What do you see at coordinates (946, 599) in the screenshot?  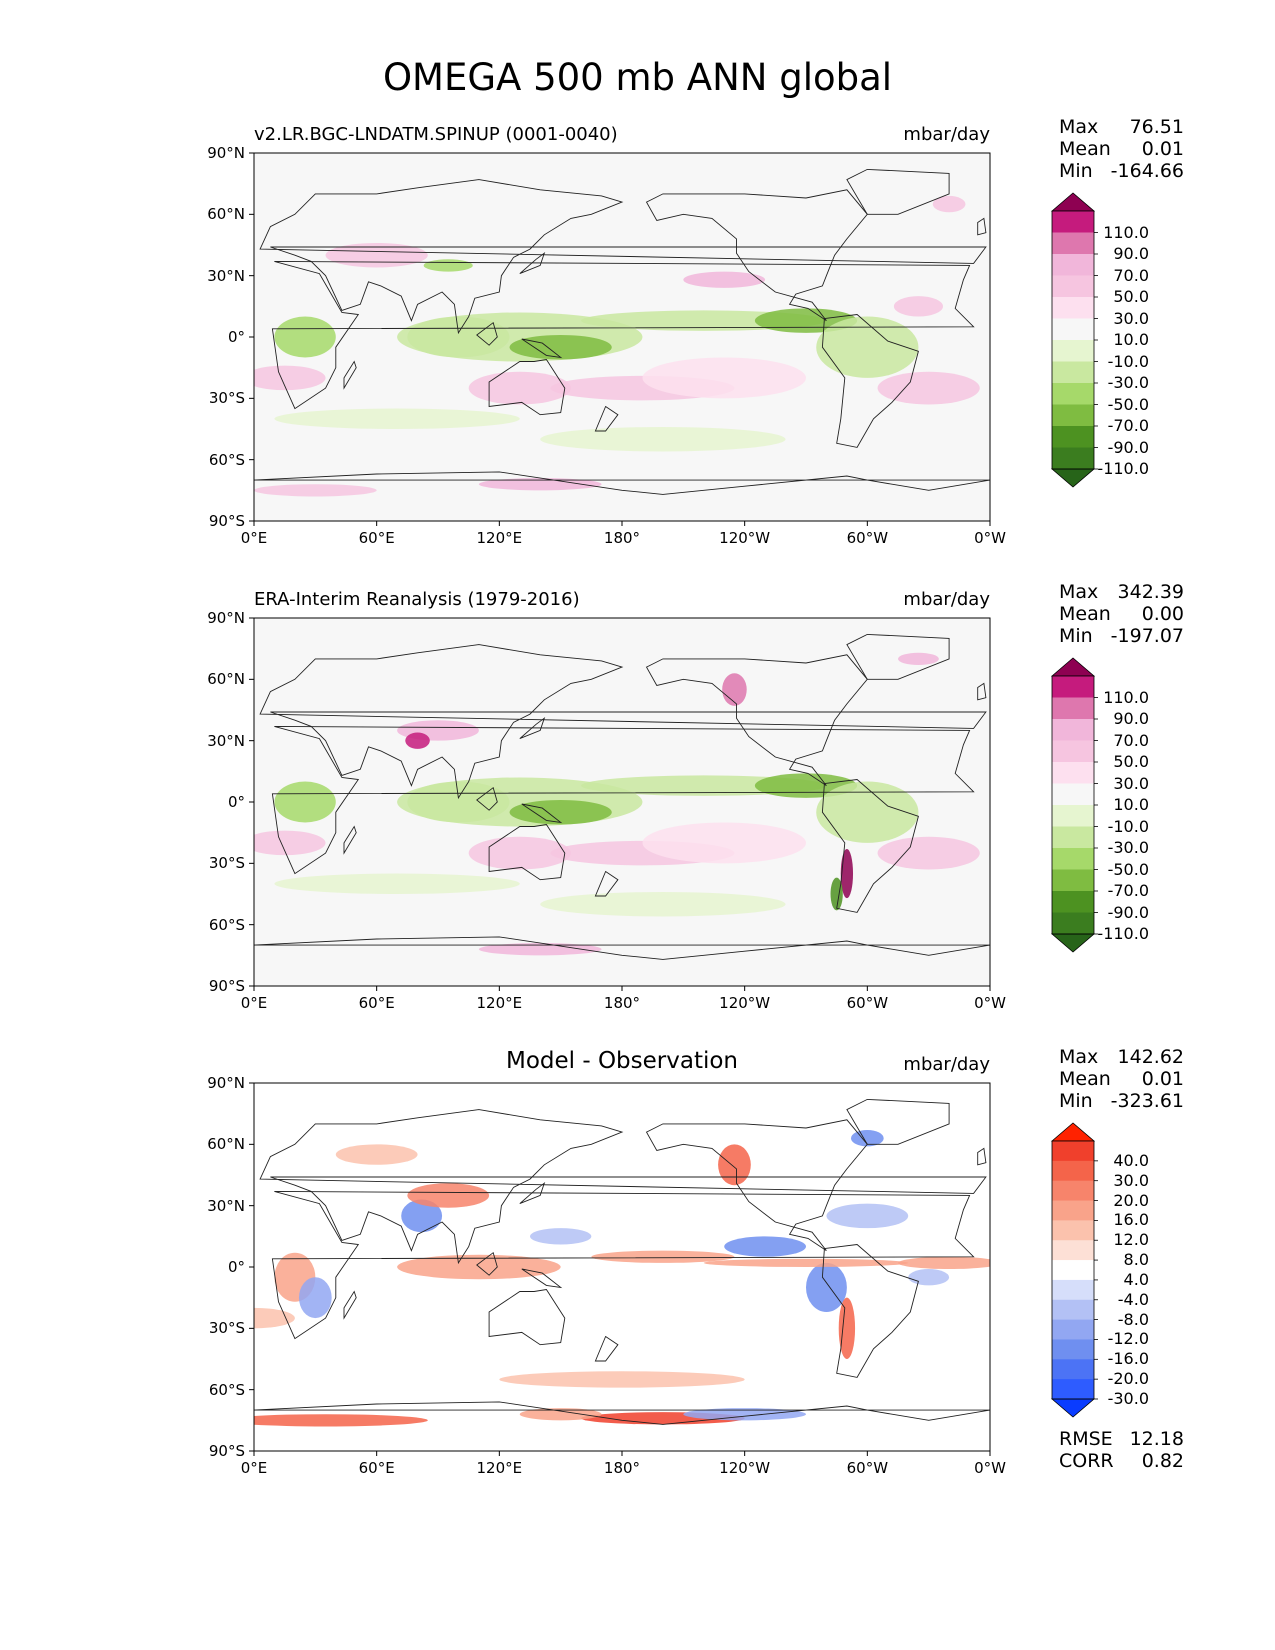 I see `panel-units: mbar/day` at bounding box center [946, 599].